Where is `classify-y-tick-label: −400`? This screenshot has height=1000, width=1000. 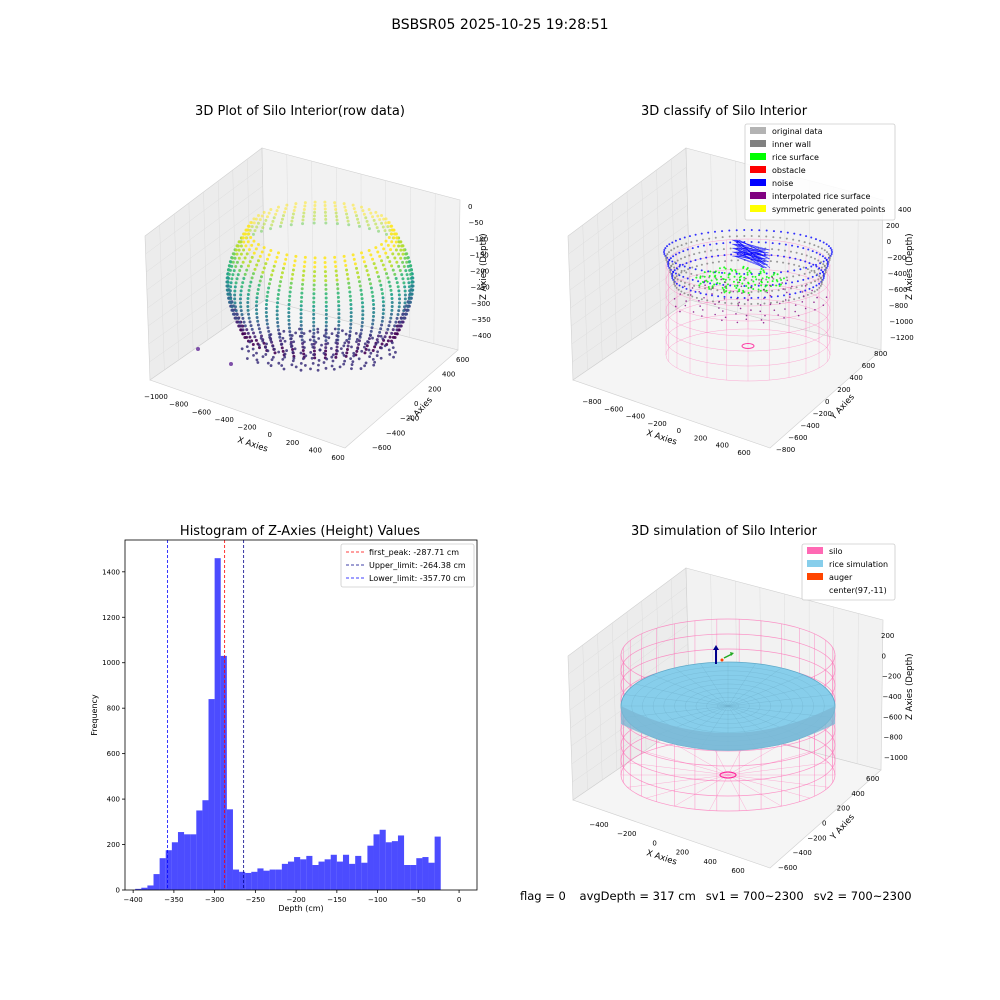 classify-y-tick-label: −400 is located at coordinates (810, 426).